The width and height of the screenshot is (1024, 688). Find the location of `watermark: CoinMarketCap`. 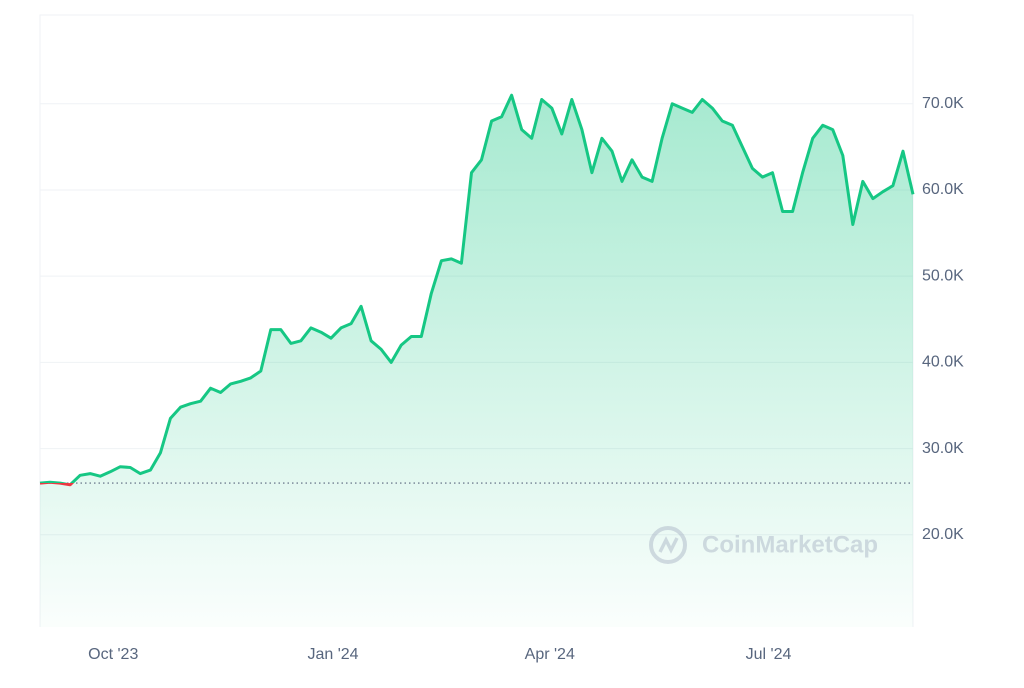

watermark: CoinMarketCap is located at coordinates (763, 545).